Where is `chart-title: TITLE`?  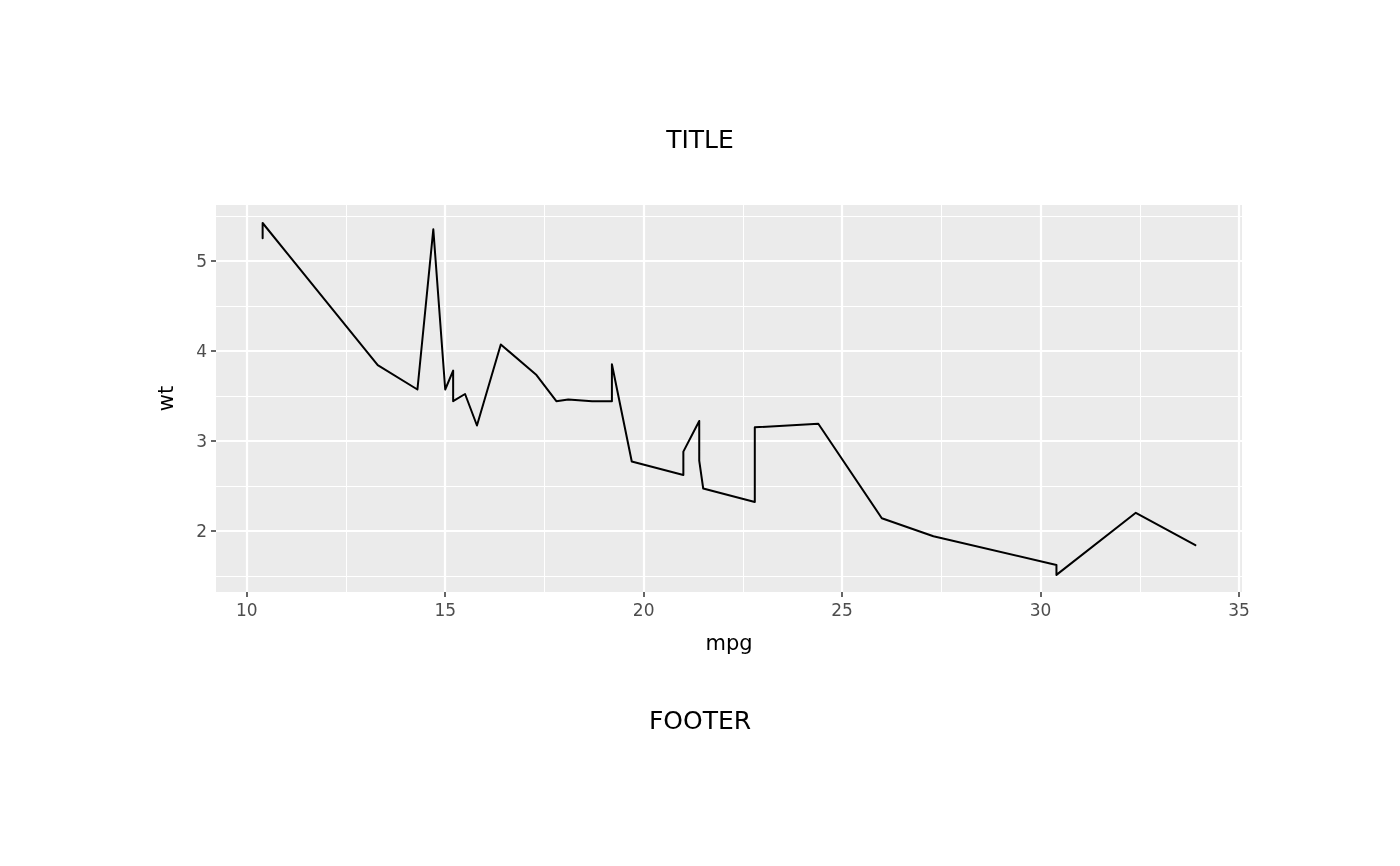 chart-title: TITLE is located at coordinates (699, 139).